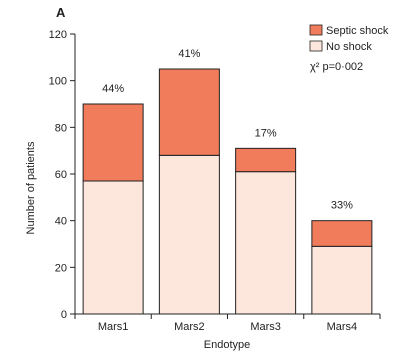 The width and height of the screenshot is (411, 354). I want to click on y-tick-label: 60, so click(61, 175).